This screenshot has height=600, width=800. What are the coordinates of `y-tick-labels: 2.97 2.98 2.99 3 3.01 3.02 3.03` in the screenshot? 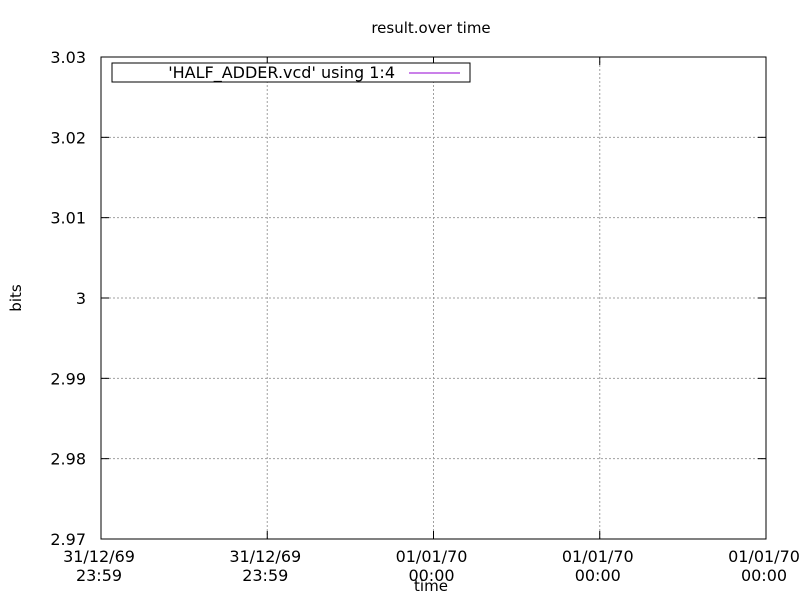 It's located at (68, 298).